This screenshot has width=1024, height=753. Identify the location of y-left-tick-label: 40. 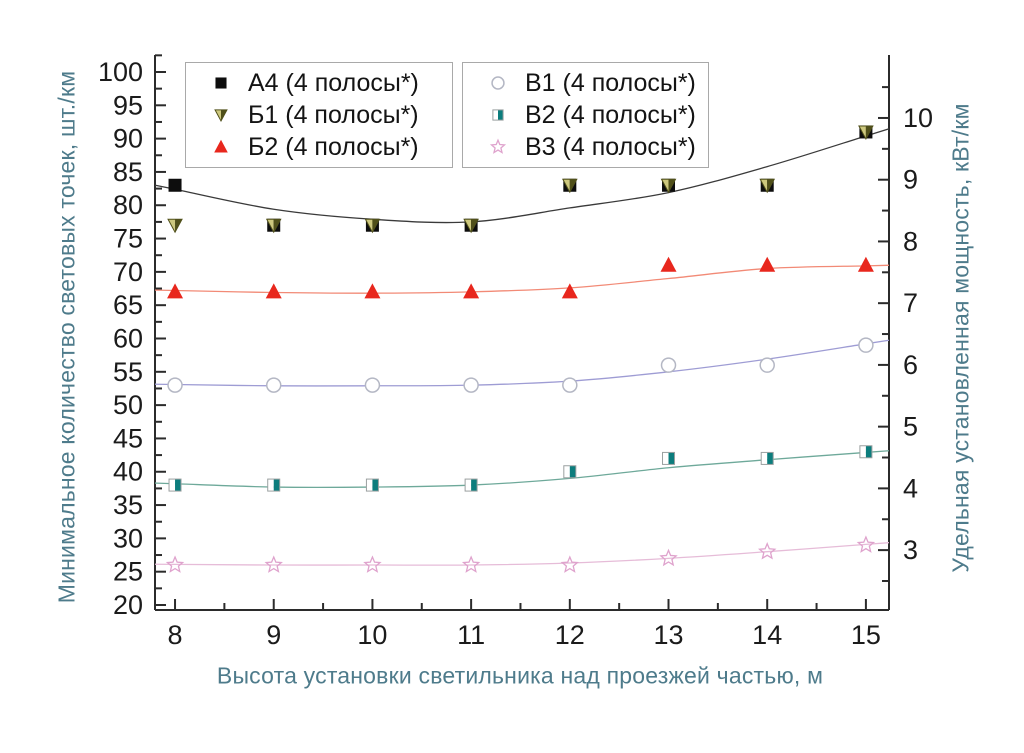
(128, 472).